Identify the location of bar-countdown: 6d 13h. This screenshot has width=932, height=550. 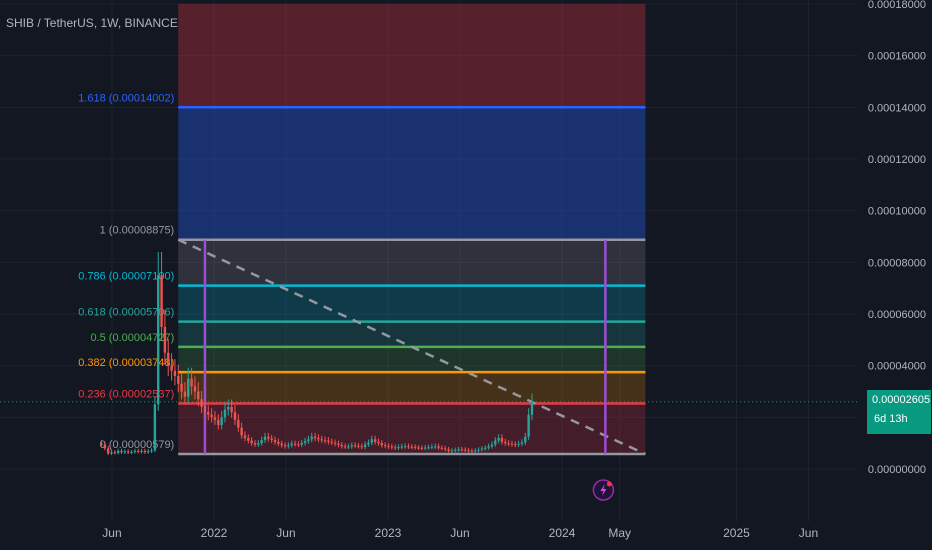
(891, 419).